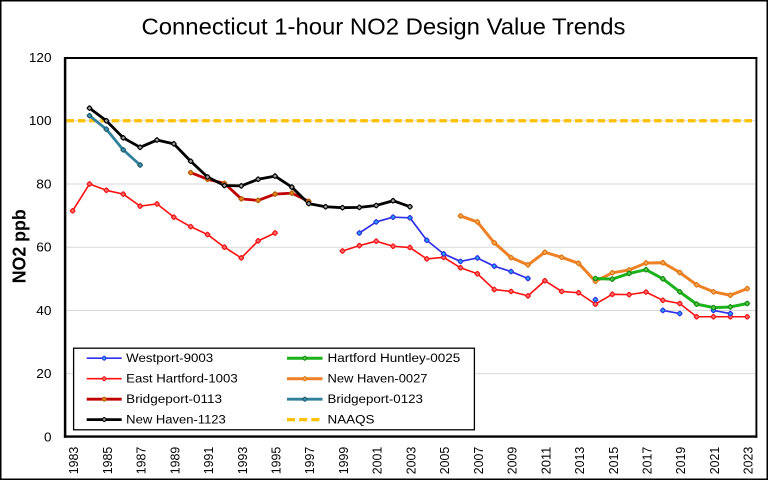 This screenshot has width=768, height=485. What do you see at coordinates (748, 461) in the screenshot?
I see `svg-text: 2023` at bounding box center [748, 461].